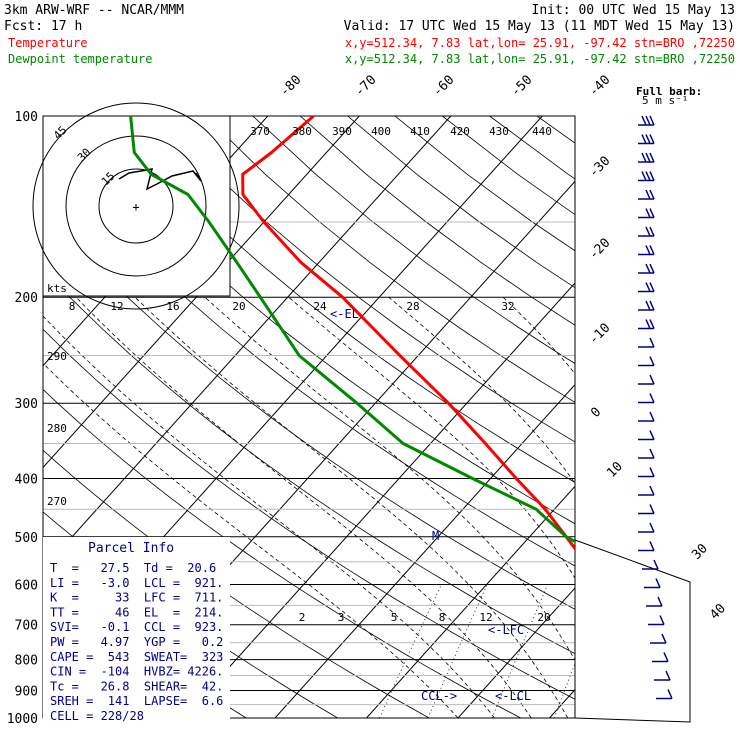 The width and height of the screenshot is (740, 740). What do you see at coordinates (172, 306) in the screenshot?
I see `speed-label: 16` at bounding box center [172, 306].